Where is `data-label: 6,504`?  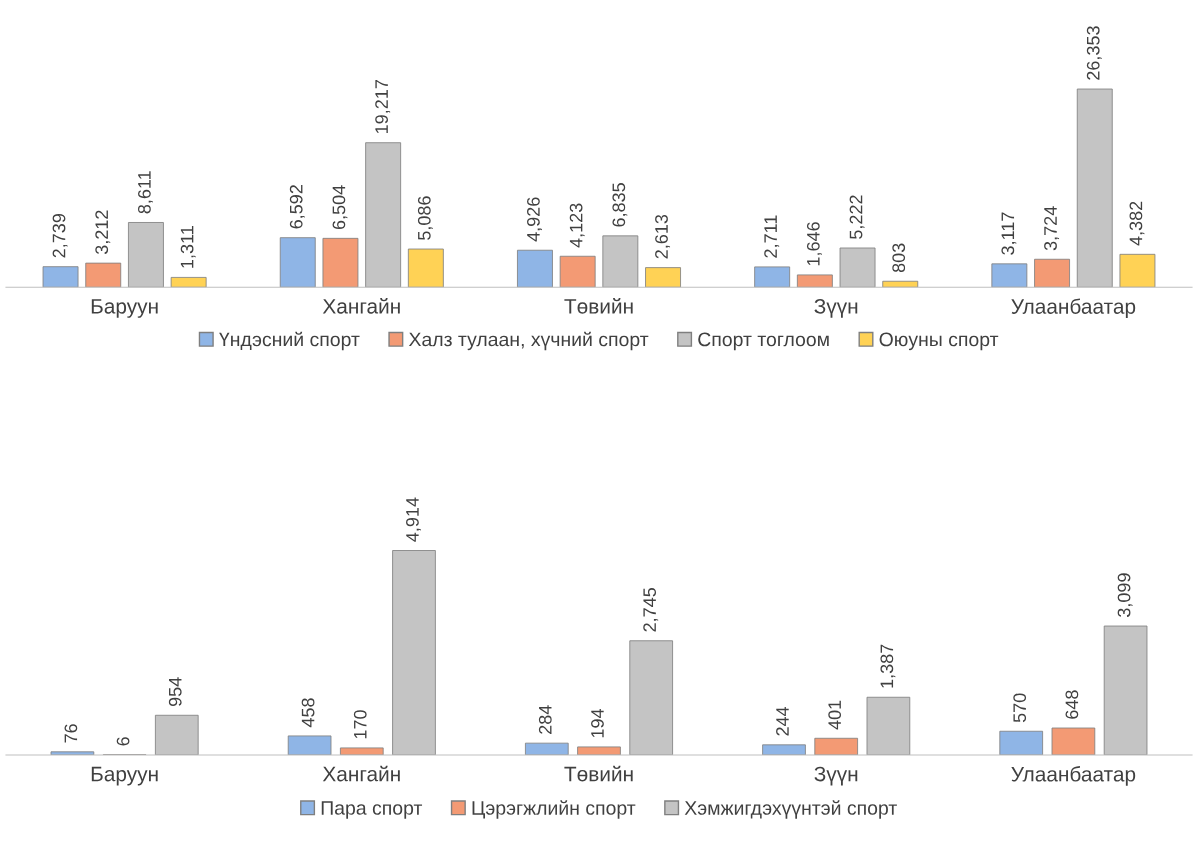 data-label: 6,504 is located at coordinates (340, 207).